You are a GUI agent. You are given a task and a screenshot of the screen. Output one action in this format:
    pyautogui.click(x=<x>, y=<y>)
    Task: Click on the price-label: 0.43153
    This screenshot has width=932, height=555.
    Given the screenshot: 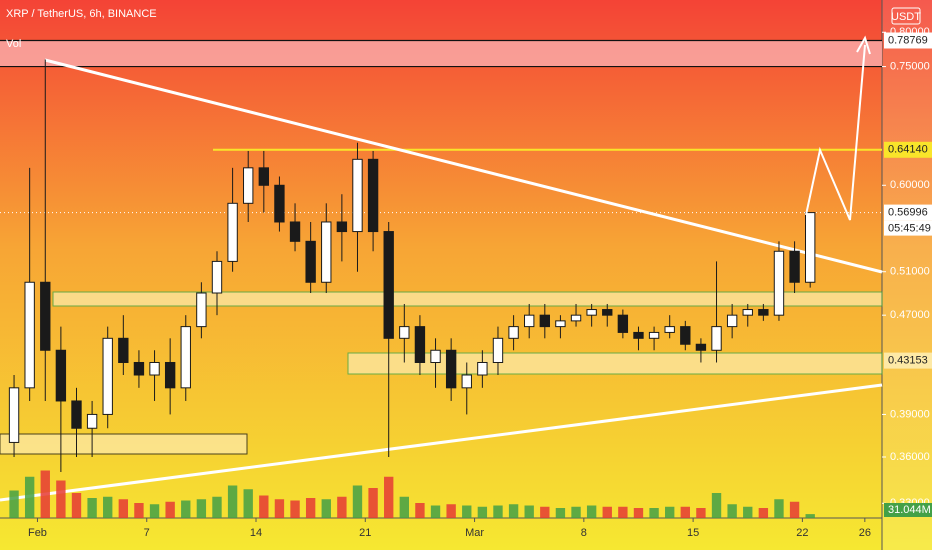 What is the action you would take?
    pyautogui.click(x=908, y=361)
    